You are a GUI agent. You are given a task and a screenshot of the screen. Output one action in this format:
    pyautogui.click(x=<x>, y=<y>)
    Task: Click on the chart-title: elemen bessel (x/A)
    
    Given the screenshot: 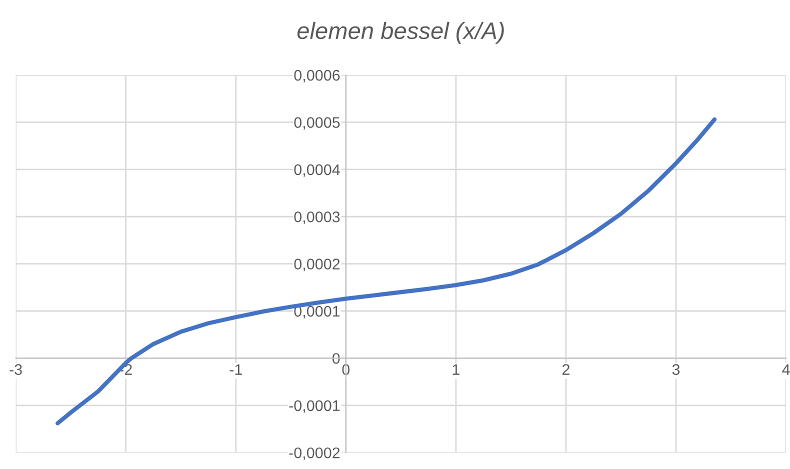 What is the action you would take?
    pyautogui.click(x=400, y=33)
    